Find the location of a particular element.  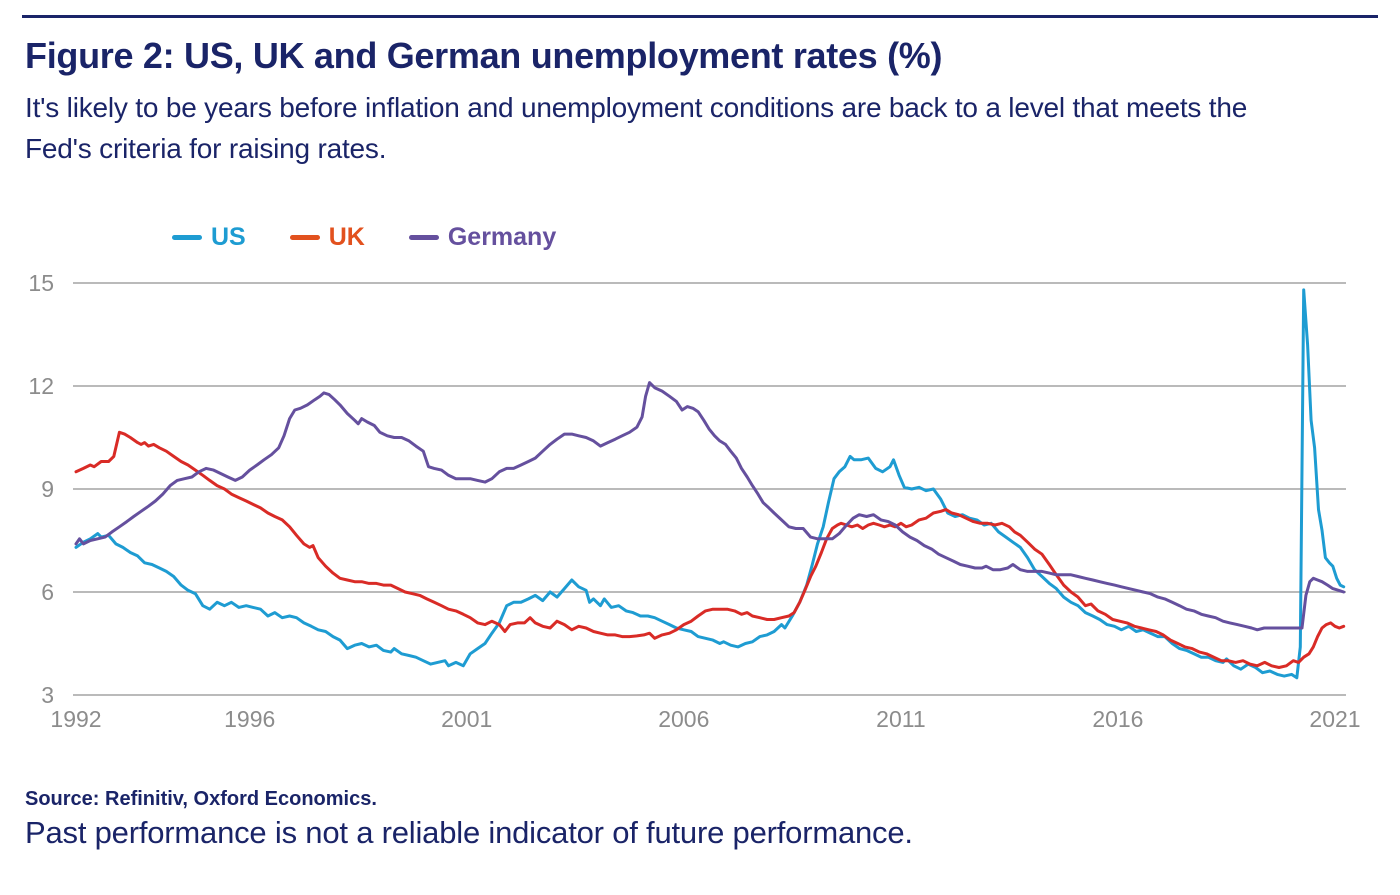

y-tick-label: 15 is located at coordinates (41, 283).